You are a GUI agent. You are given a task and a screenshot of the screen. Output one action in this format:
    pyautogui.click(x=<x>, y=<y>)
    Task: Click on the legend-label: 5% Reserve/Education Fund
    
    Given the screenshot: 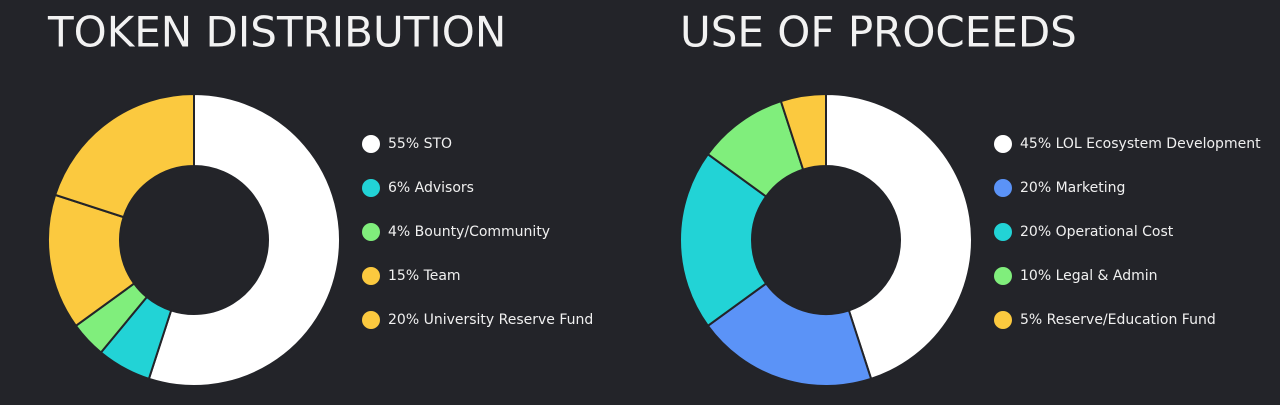 What is the action you would take?
    pyautogui.click(x=1118, y=320)
    